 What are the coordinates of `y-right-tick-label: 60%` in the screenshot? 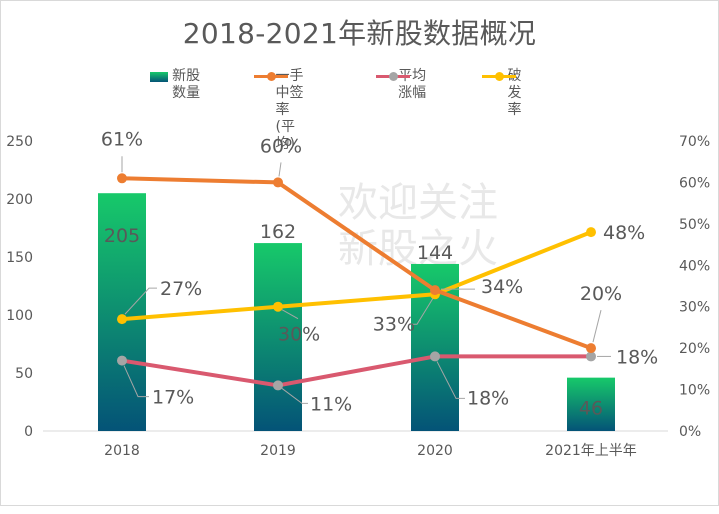 It's located at (694, 183).